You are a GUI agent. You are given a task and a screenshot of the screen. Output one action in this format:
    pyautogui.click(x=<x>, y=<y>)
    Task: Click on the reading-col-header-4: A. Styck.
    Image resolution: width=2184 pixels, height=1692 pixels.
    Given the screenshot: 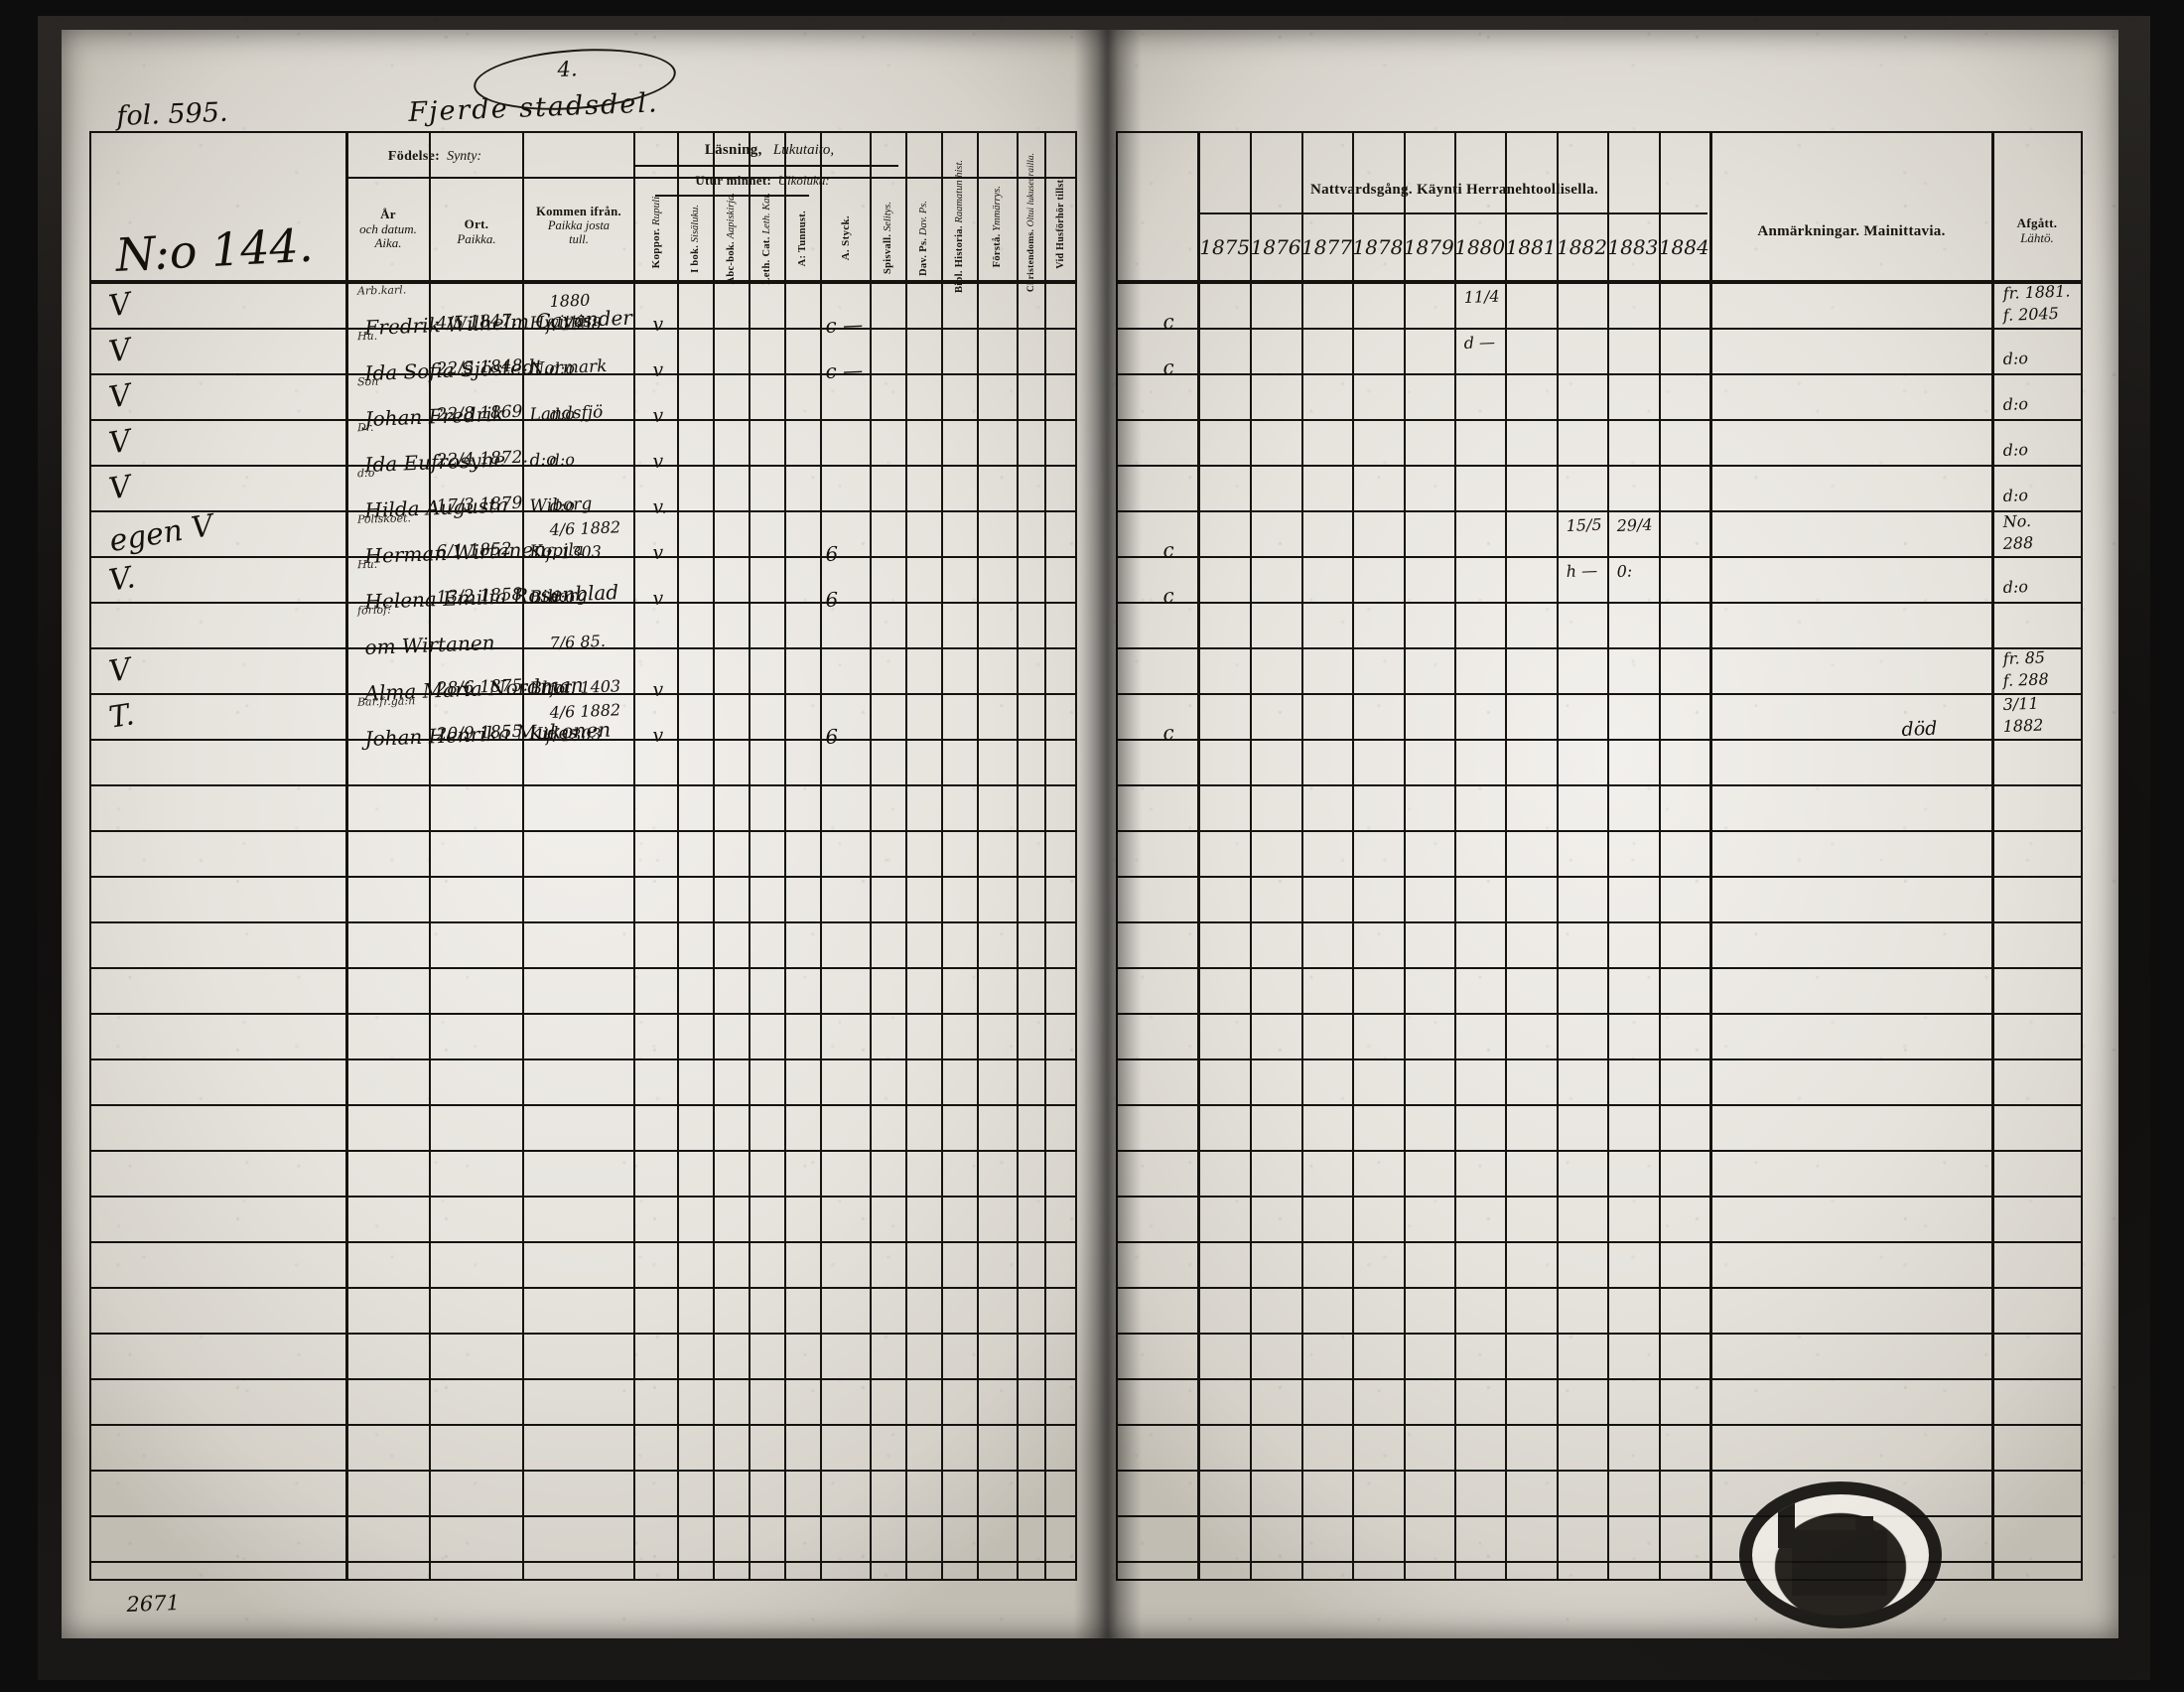 What is the action you would take?
    pyautogui.click(x=846, y=238)
    